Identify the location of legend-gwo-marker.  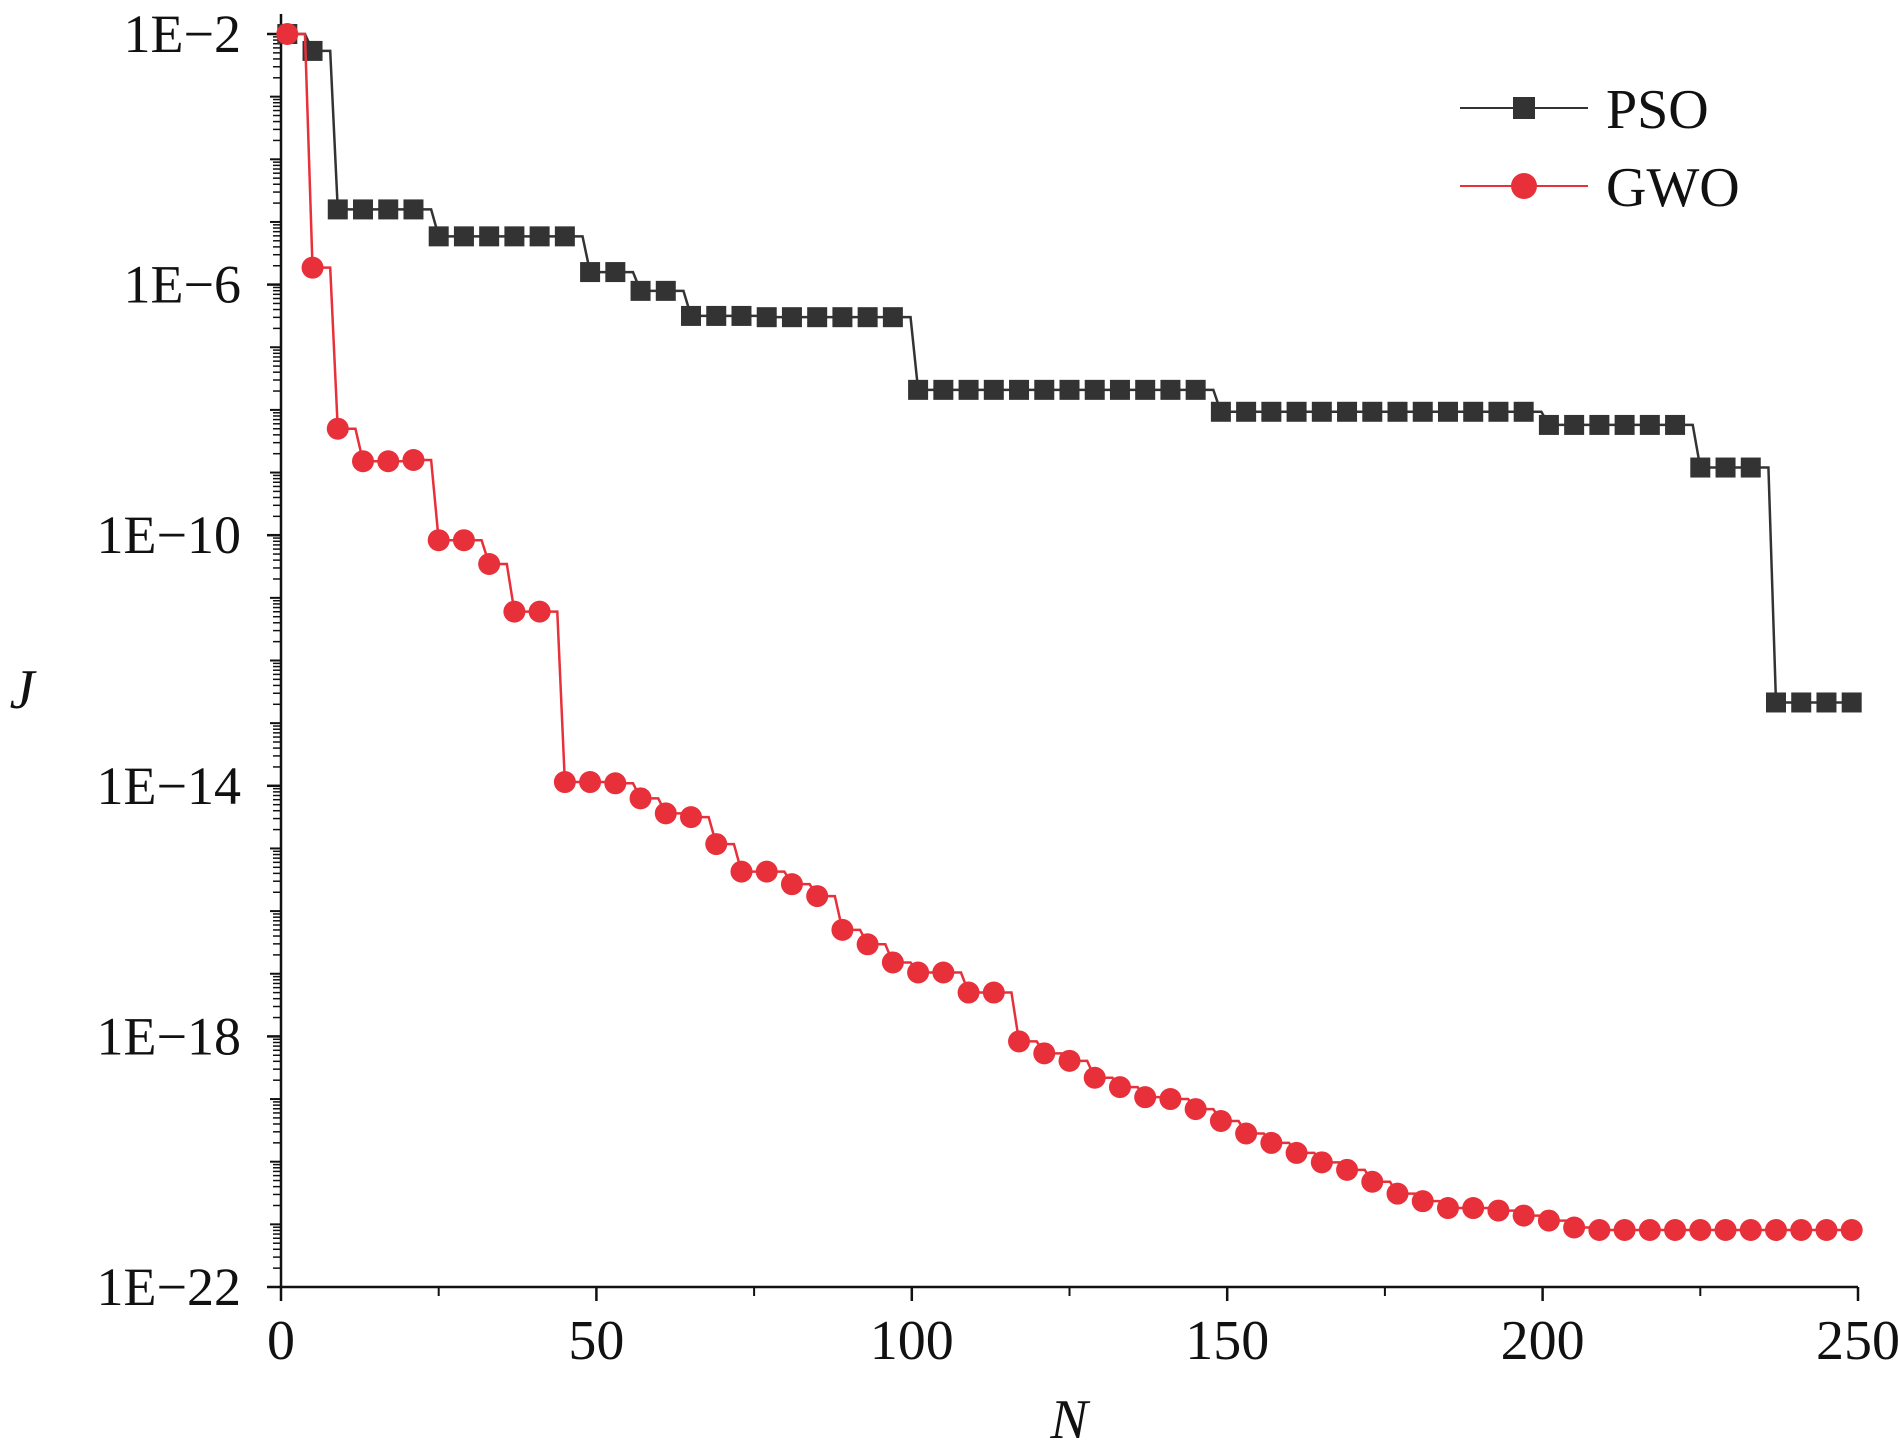
(1524, 186).